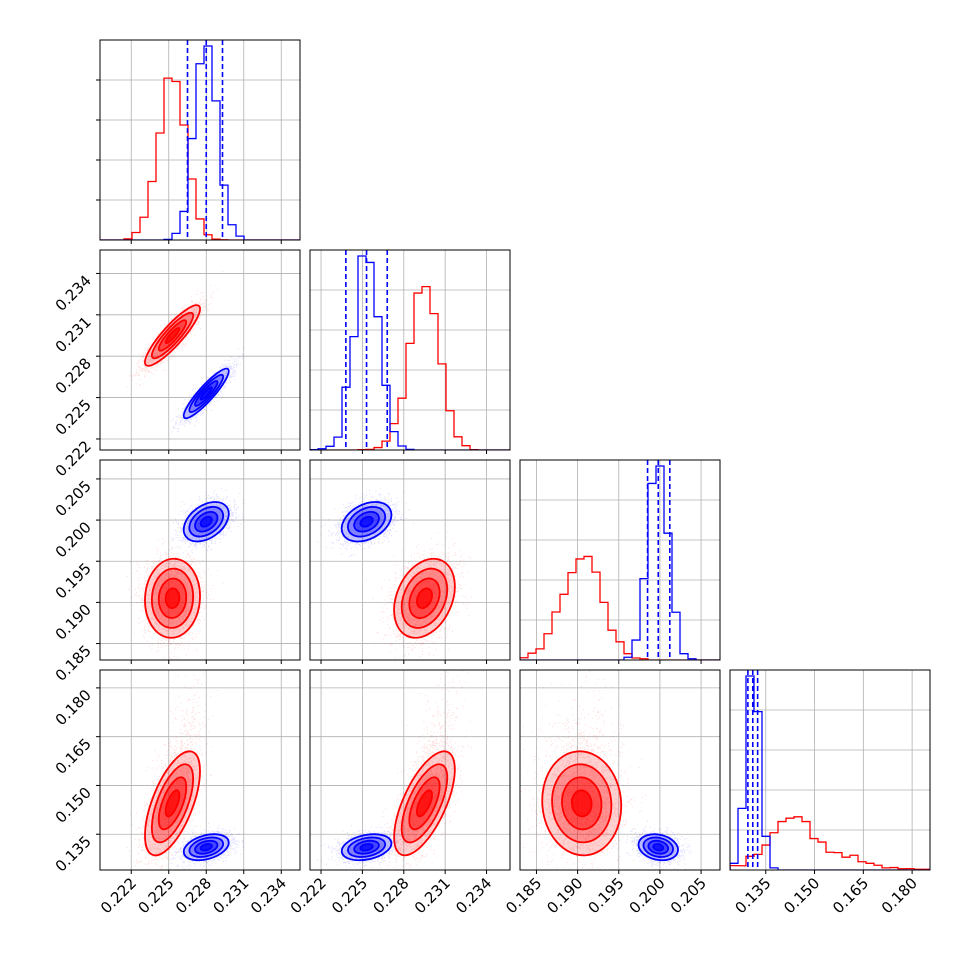 The image size is (970, 970). What do you see at coordinates (564, 895) in the screenshot?
I see `x-tick-label: 0.190` at bounding box center [564, 895].